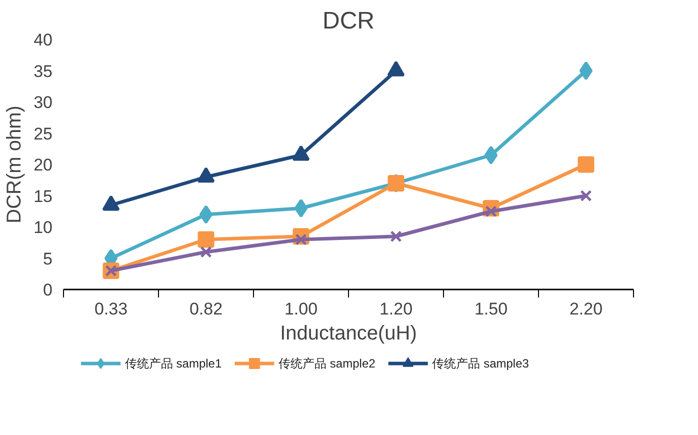 The width and height of the screenshot is (698, 435). What do you see at coordinates (48, 258) in the screenshot?
I see `y-tick-label: 5` at bounding box center [48, 258].